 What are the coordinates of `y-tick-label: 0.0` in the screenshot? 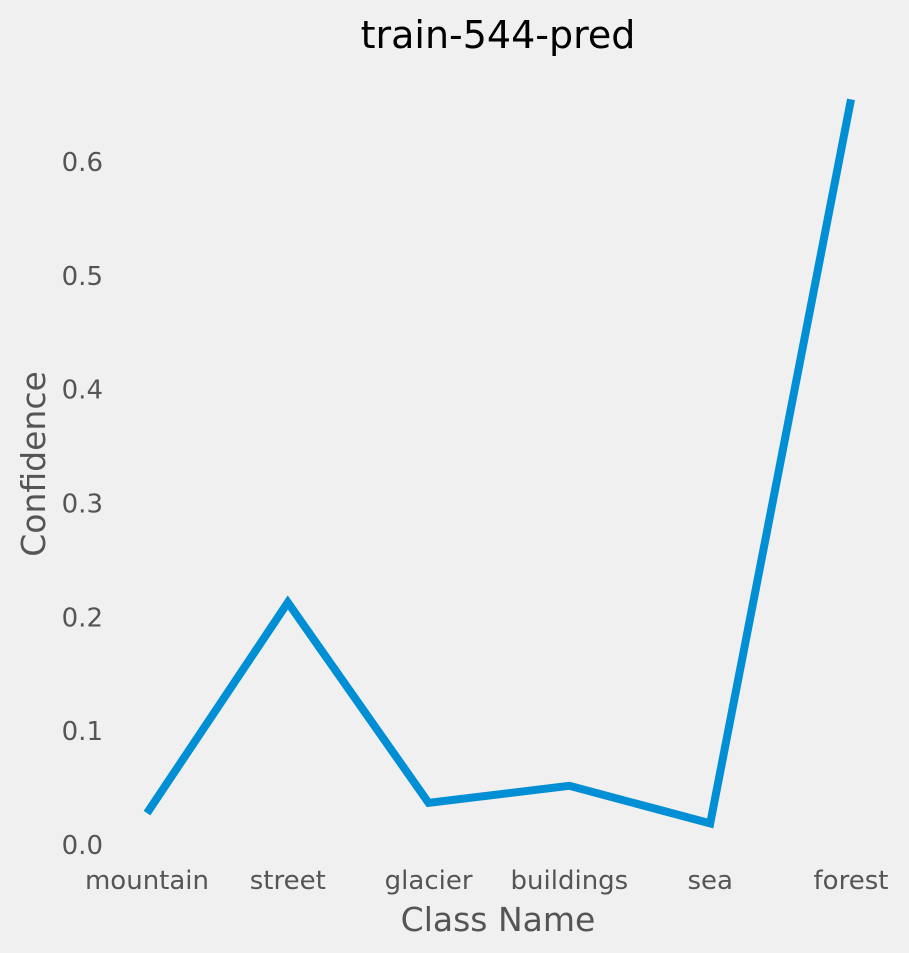 It's located at (82, 846).